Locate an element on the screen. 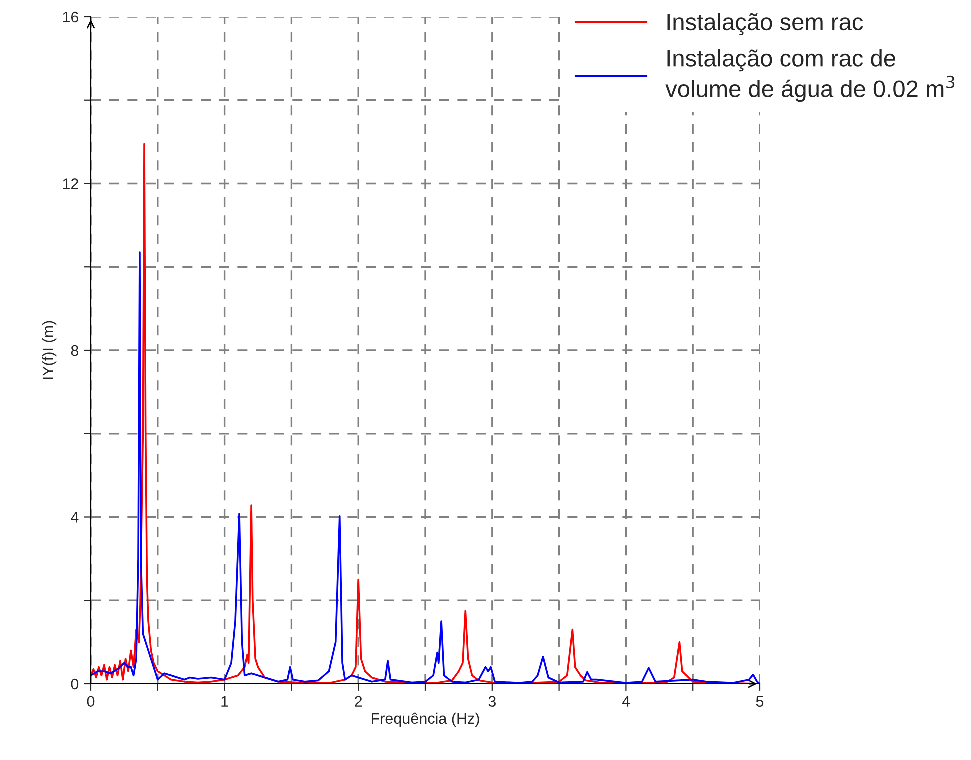 This screenshot has width=971, height=760. x-tick-label: 5 is located at coordinates (760, 702).